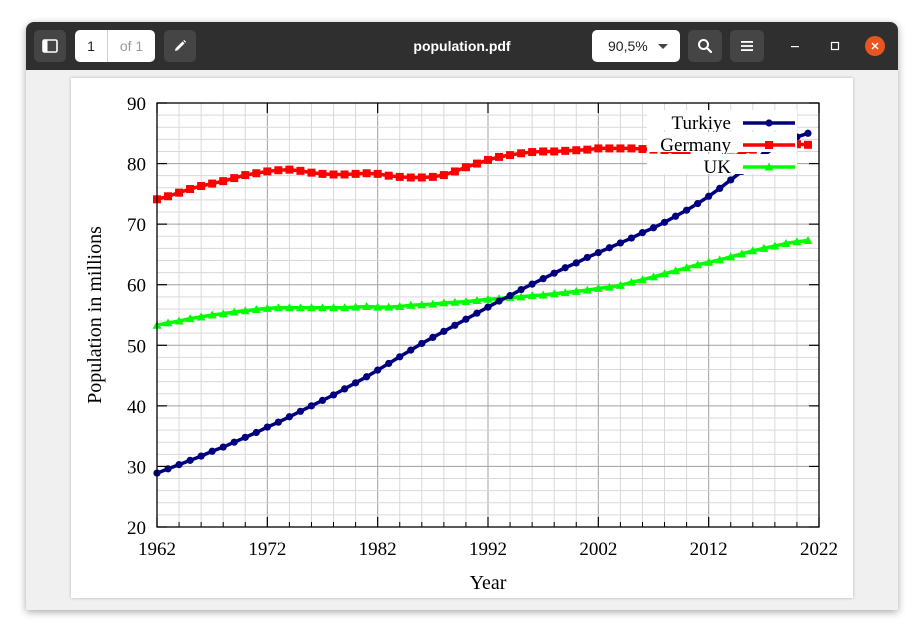 The image size is (924, 639). What do you see at coordinates (795, 46) in the screenshot?
I see `minimize-button` at bounding box center [795, 46].